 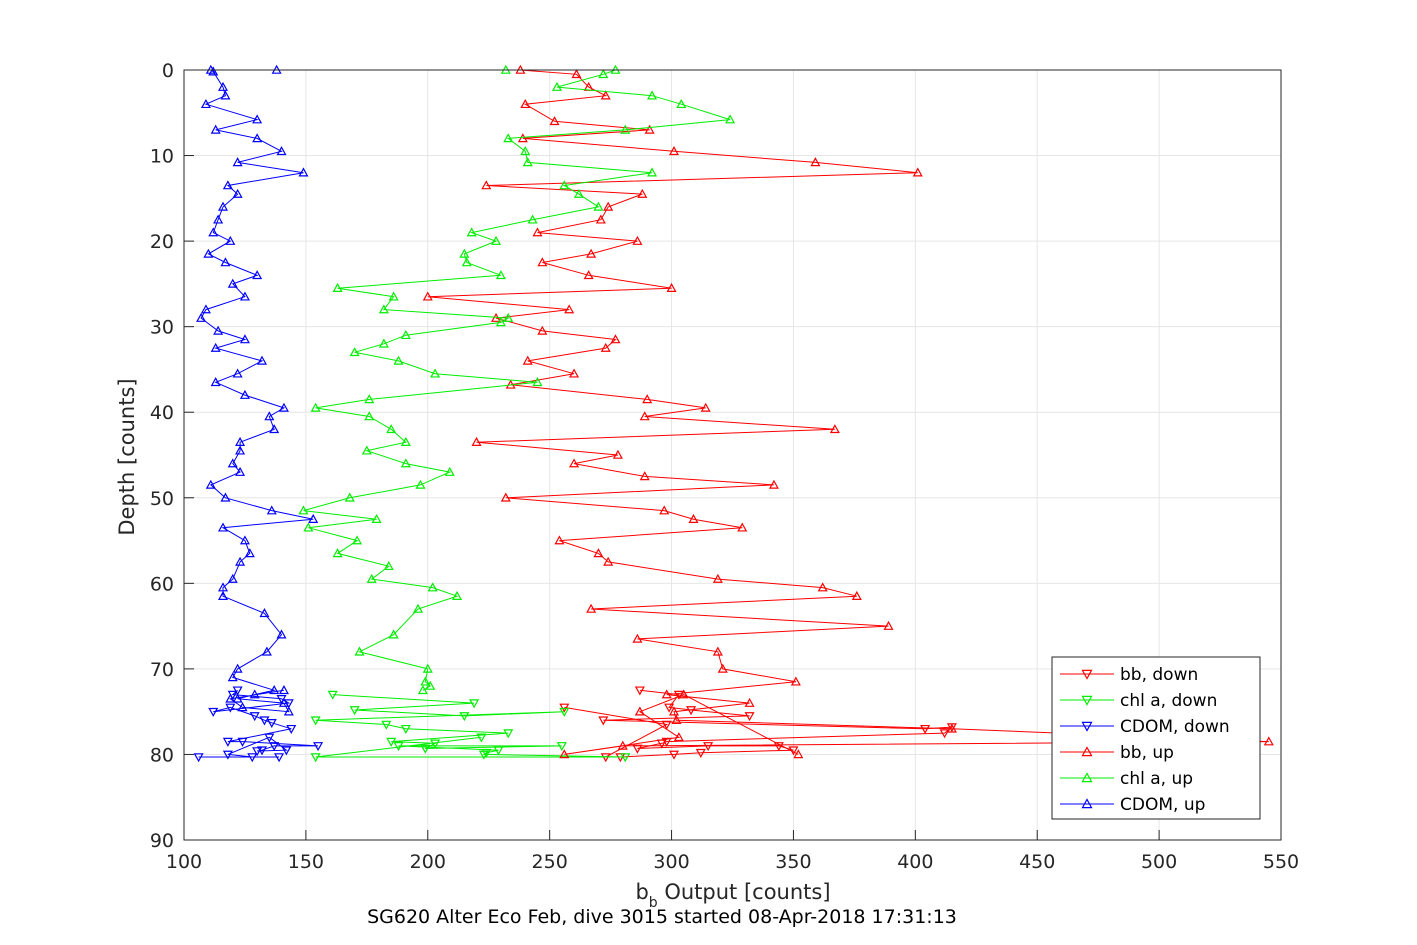 What do you see at coordinates (162, 670) in the screenshot?
I see `y-tick-label: 70` at bounding box center [162, 670].